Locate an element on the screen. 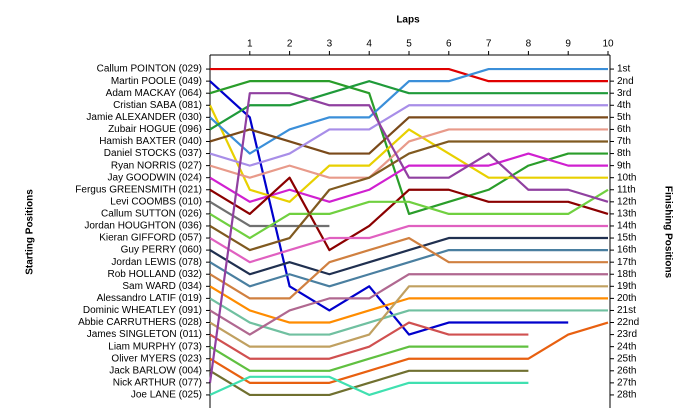  y-tick-label: Alessandro LATIF (019) is located at coordinates (149, 298).